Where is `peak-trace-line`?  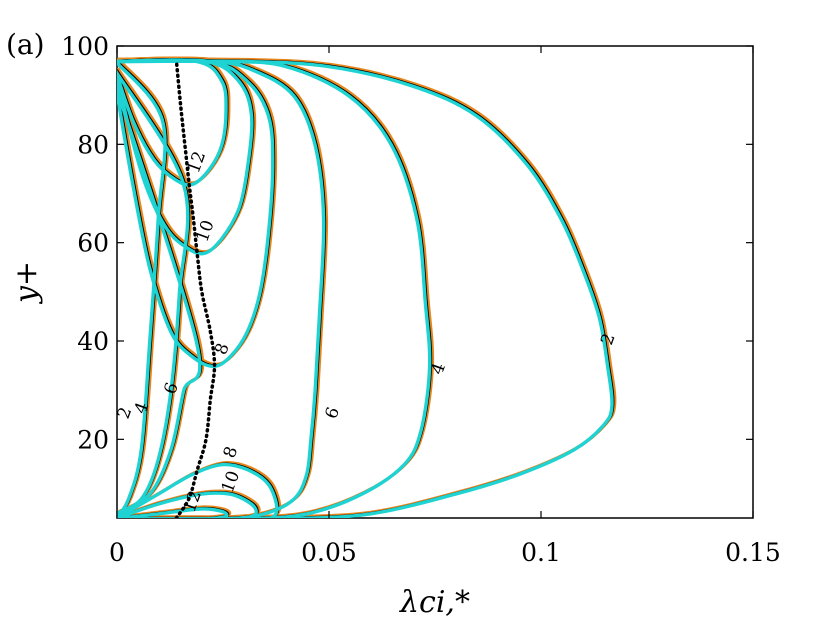 peak-trace-line is located at coordinates (195, 288).